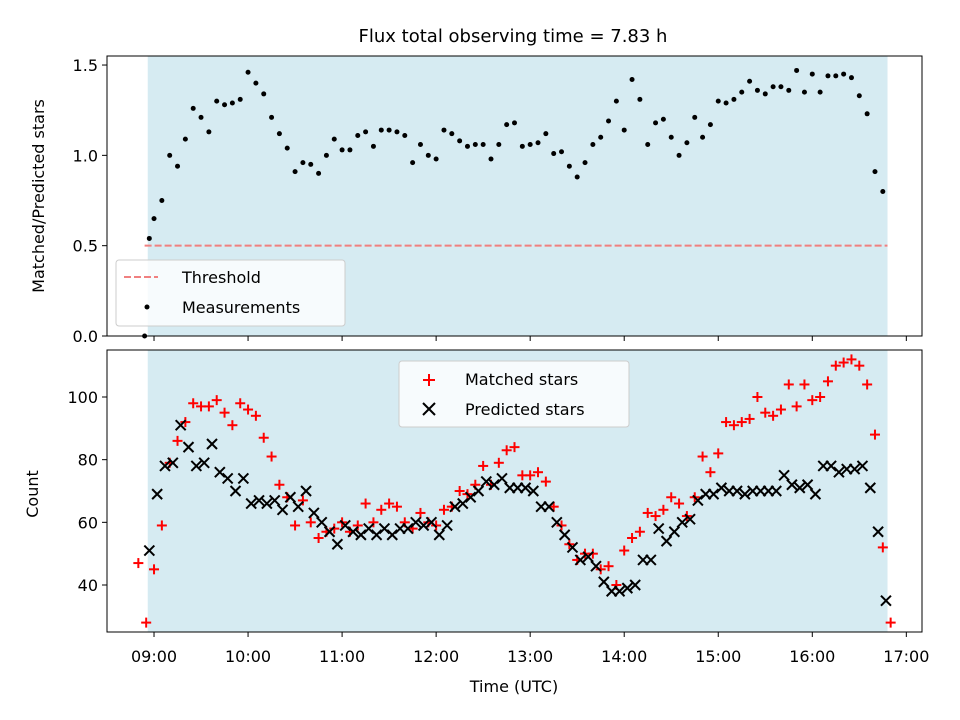 This screenshot has height=720, width=960. I want to click on bottom-y-axis-label: Count, so click(32, 494).